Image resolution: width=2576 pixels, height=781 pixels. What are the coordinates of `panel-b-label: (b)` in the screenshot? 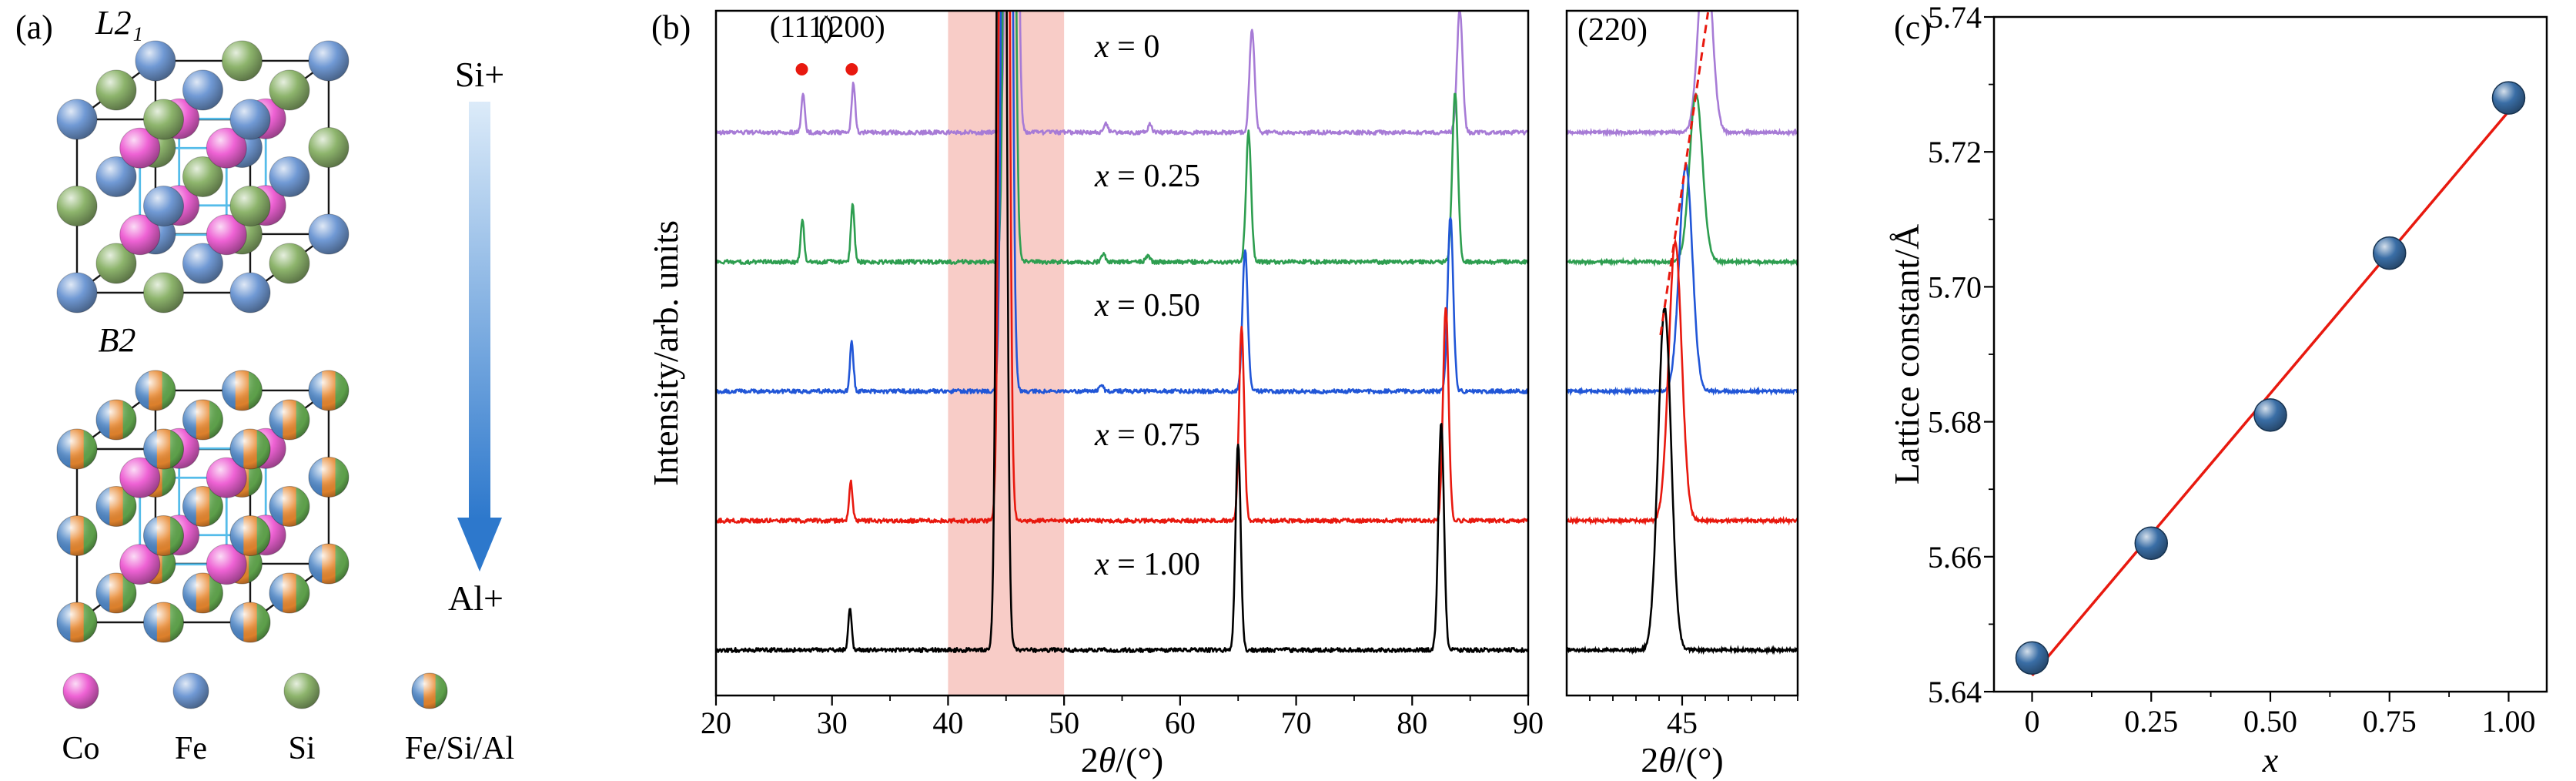 It's located at (671, 27).